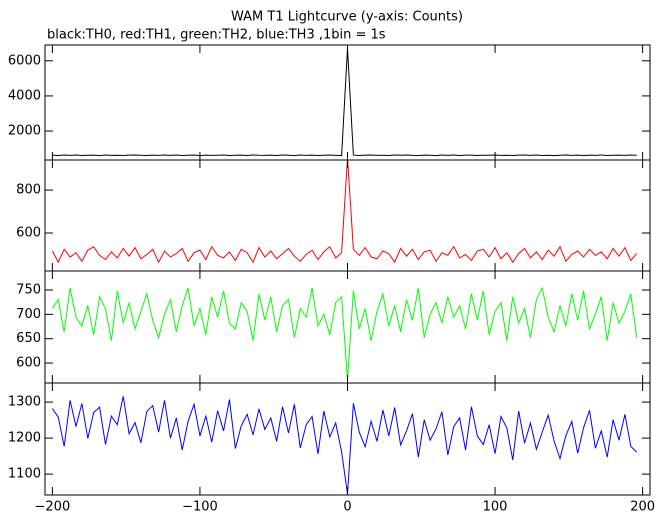 Image resolution: width=669 pixels, height=515 pixels. Describe the element at coordinates (24, 95) in the screenshot. I see `y-tick-label: 4000` at that location.